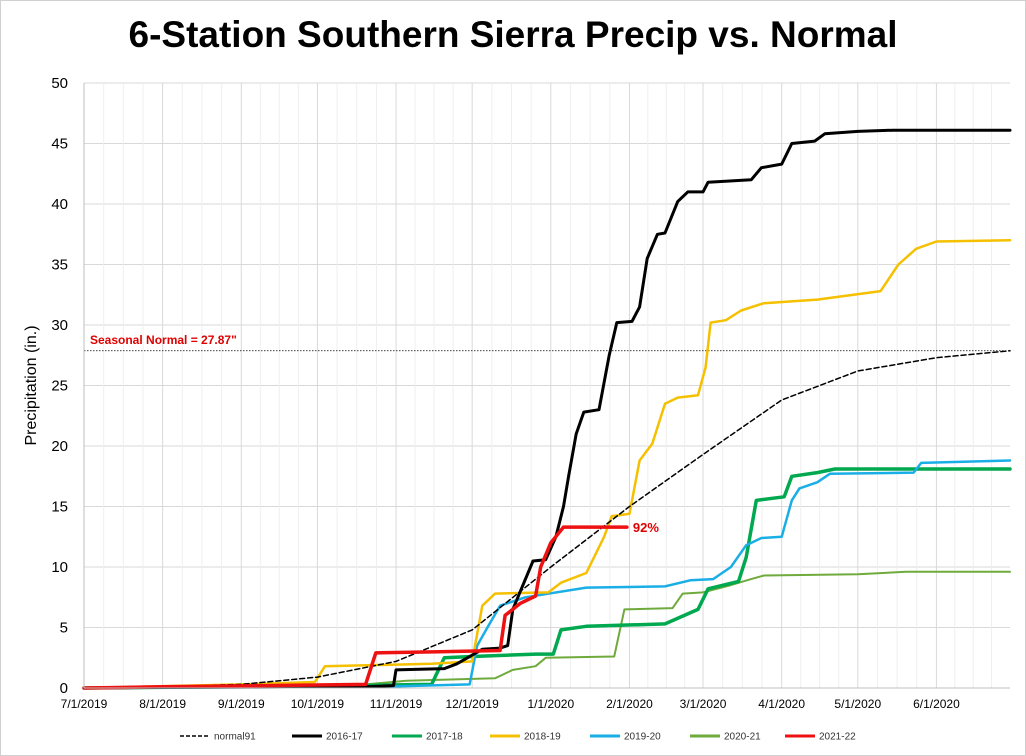  Describe the element at coordinates (642, 737) in the screenshot. I see `legend-label-2019-20: 2019-20` at that location.